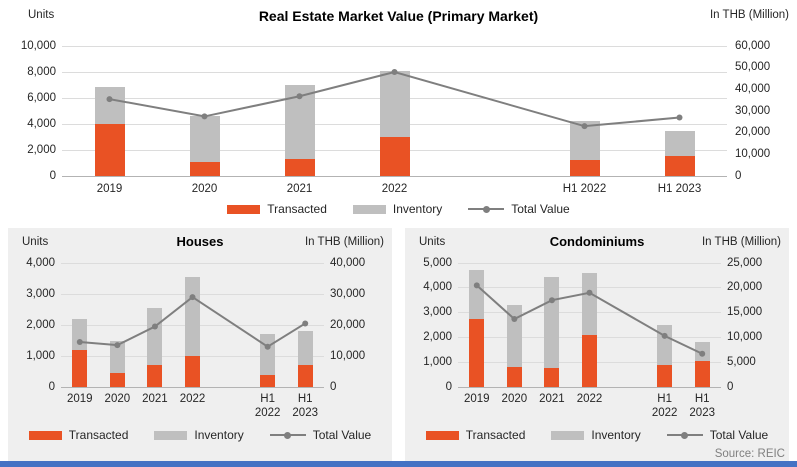 This screenshot has width=797, height=467. Describe the element at coordinates (200, 241) in the screenshot. I see `chart-title: Houses` at that location.